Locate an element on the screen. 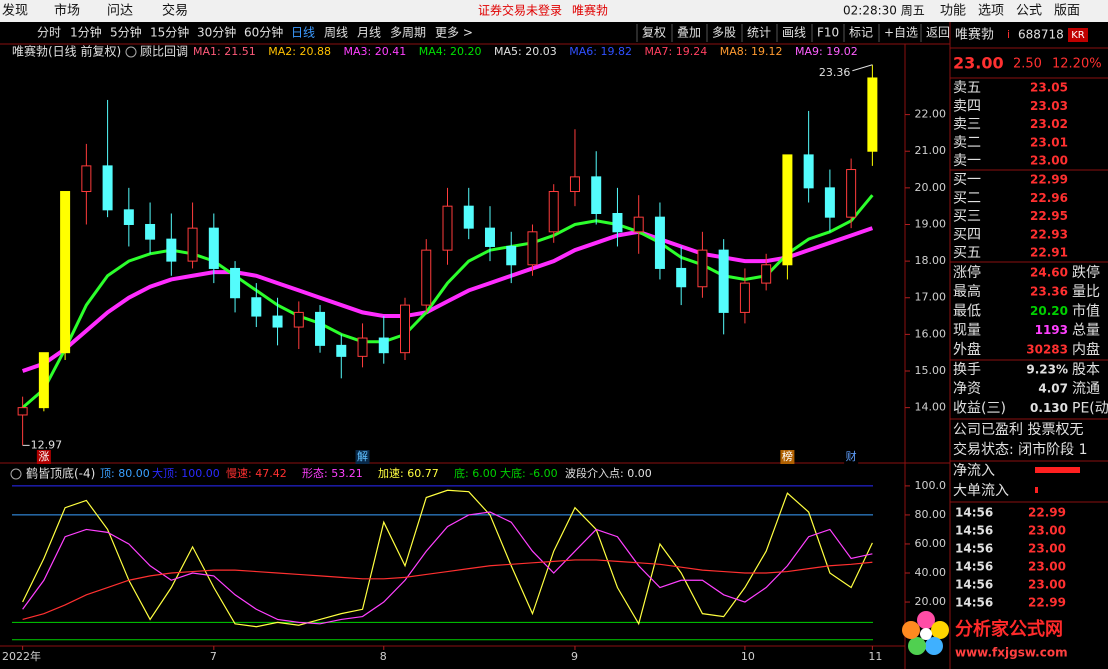  period-tab: 1分钟 is located at coordinates (86, 32).